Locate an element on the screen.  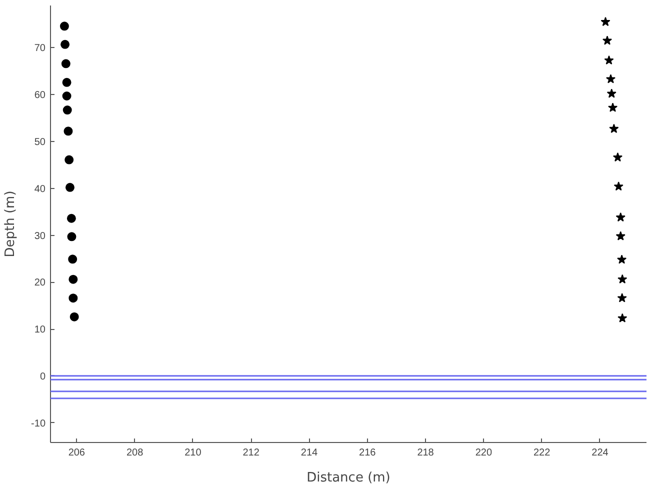
x-tick-label: 210 is located at coordinates (193, 453).